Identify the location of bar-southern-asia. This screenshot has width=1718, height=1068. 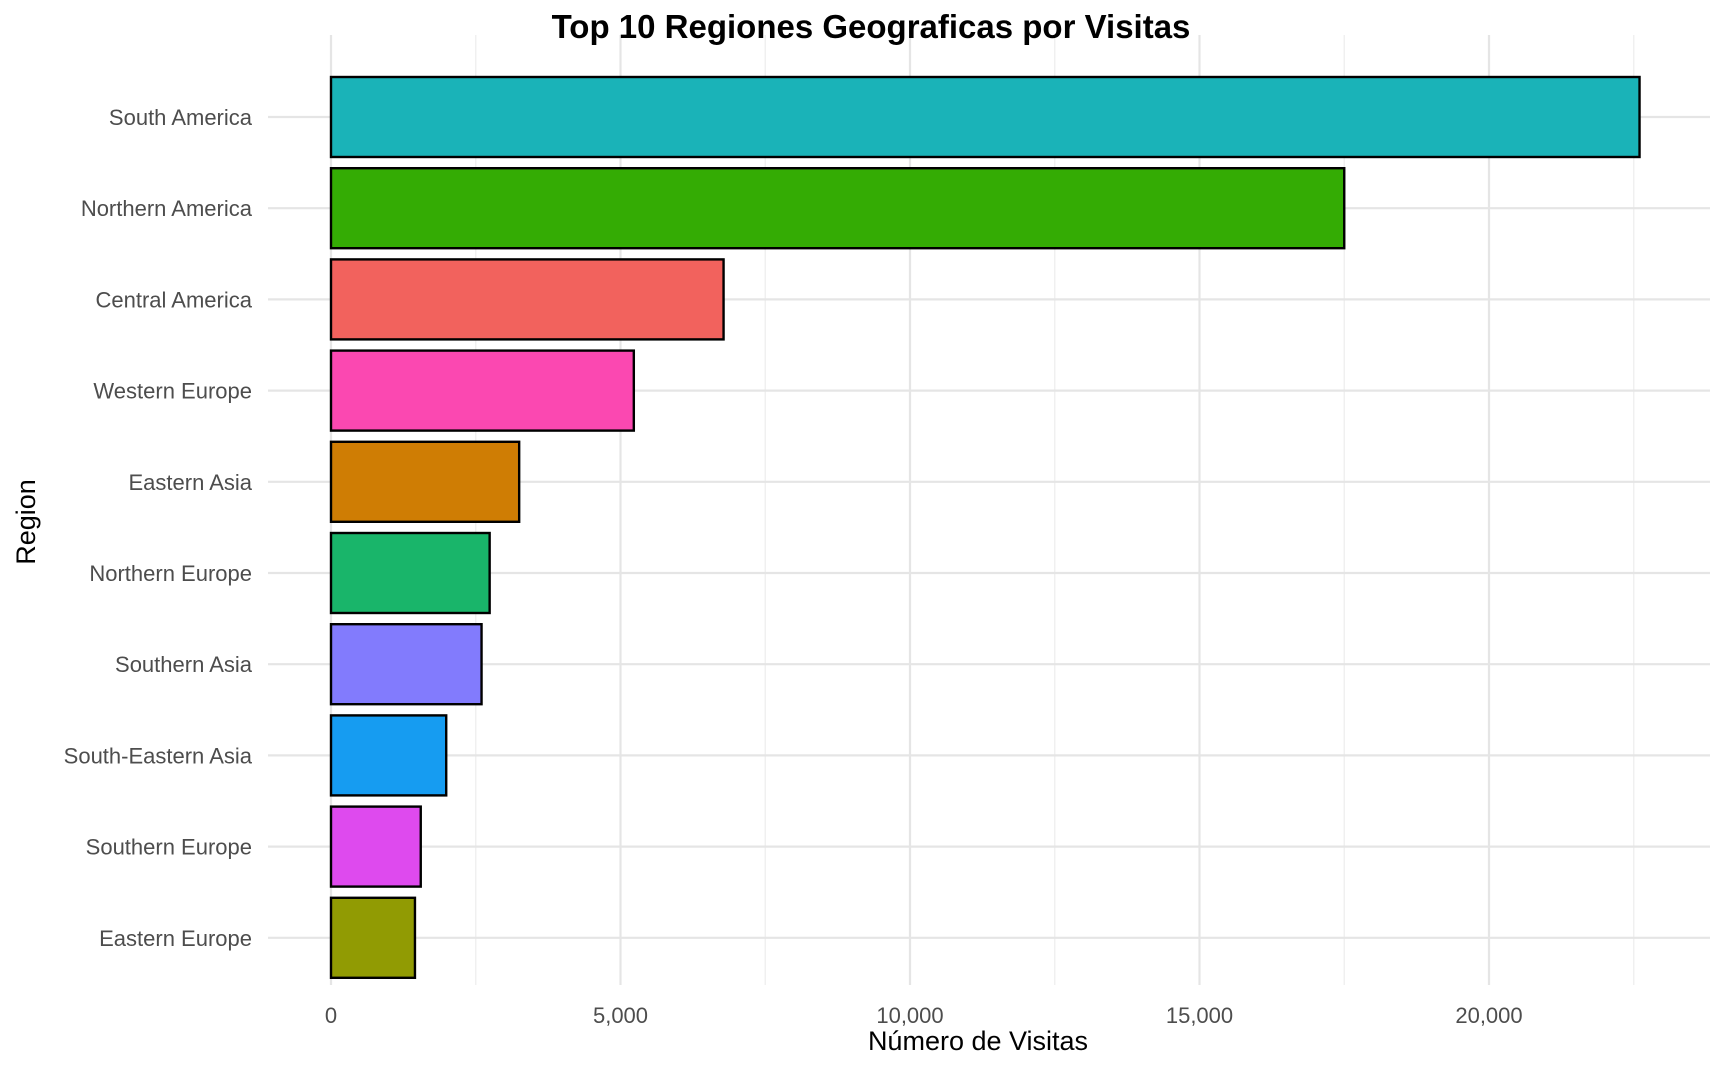
(406, 664).